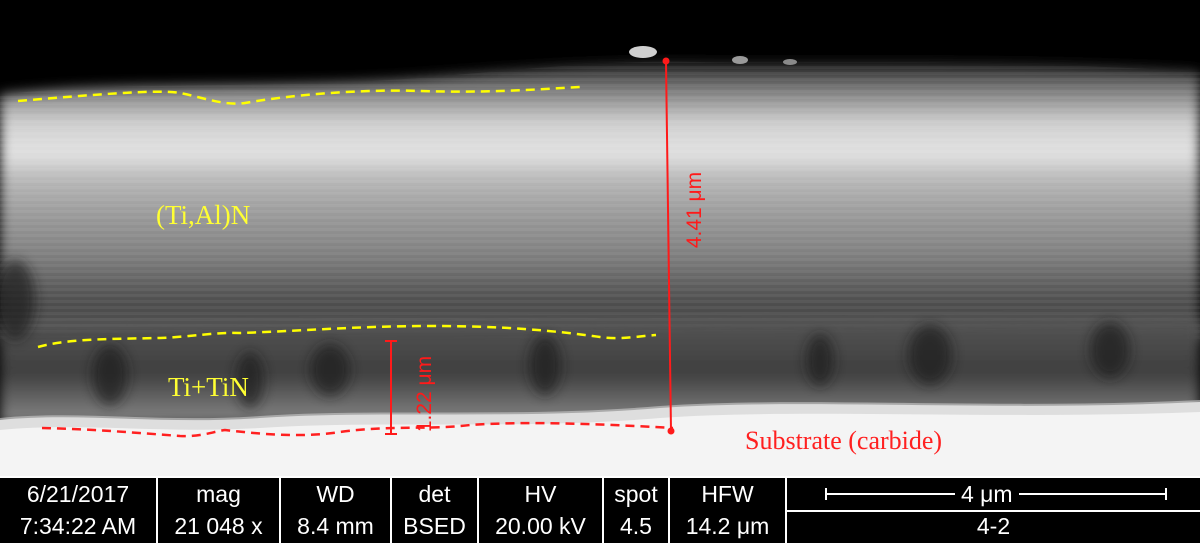 The image size is (1200, 543). What do you see at coordinates (728, 510) in the screenshot?
I see `databar-hfw: HFW 14.2 μm` at bounding box center [728, 510].